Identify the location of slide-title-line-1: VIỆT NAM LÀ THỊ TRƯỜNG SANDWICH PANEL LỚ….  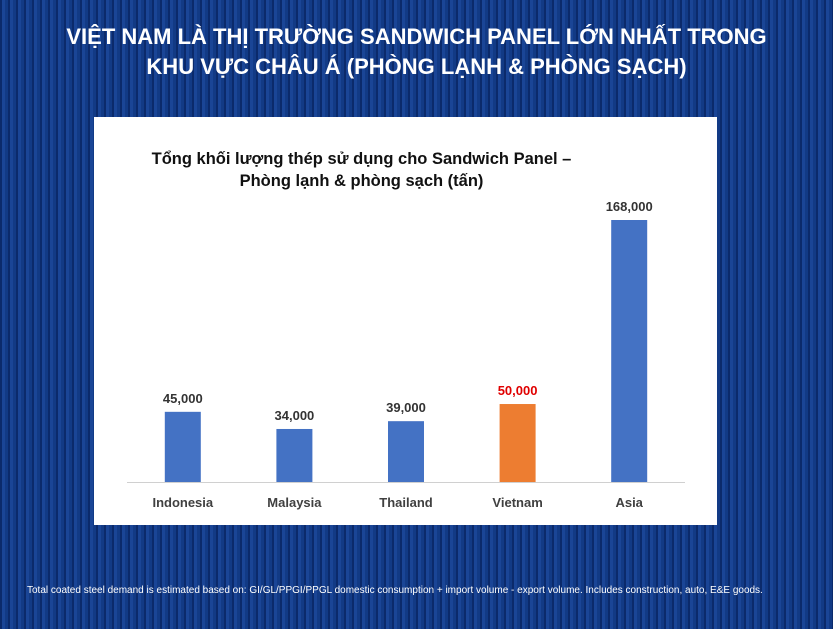
(416, 36).